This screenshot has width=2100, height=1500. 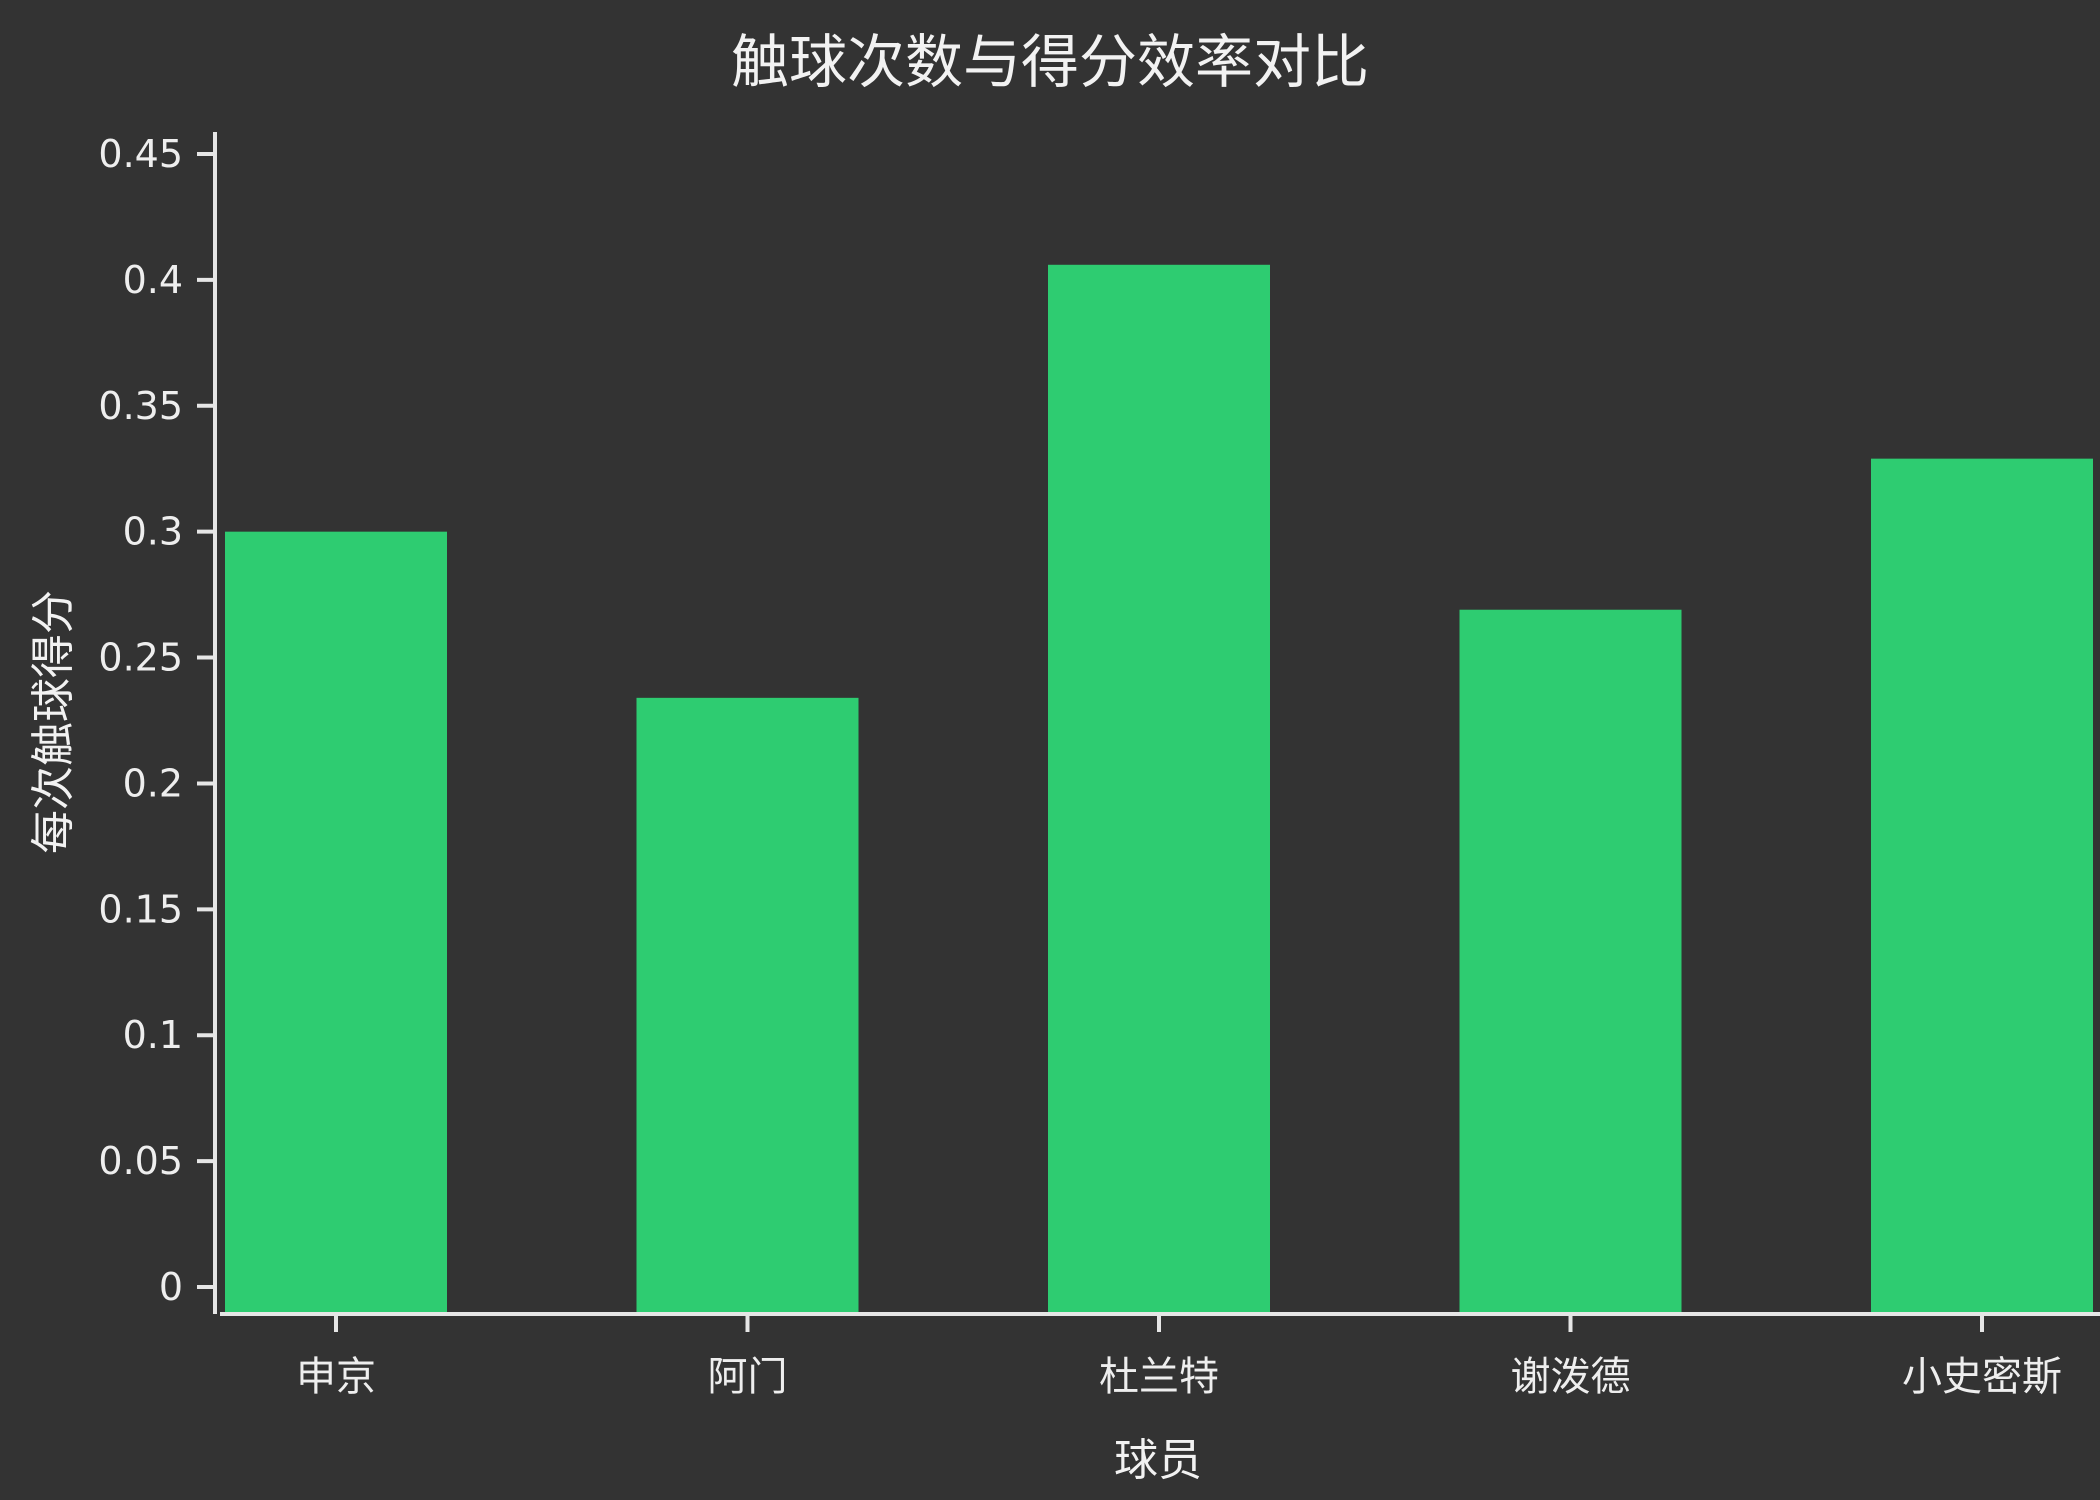 What do you see at coordinates (1982, 1377) in the screenshot?
I see `x-tick-label-4: 小史密斯` at bounding box center [1982, 1377].